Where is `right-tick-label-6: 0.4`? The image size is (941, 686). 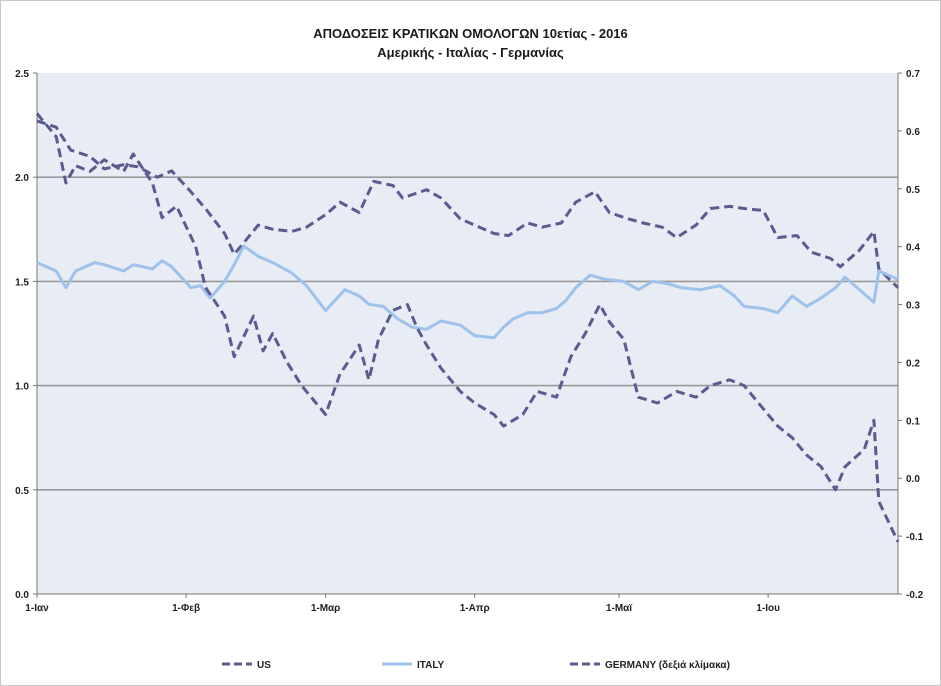 right-tick-label-6: 0.4 is located at coordinates (913, 248).